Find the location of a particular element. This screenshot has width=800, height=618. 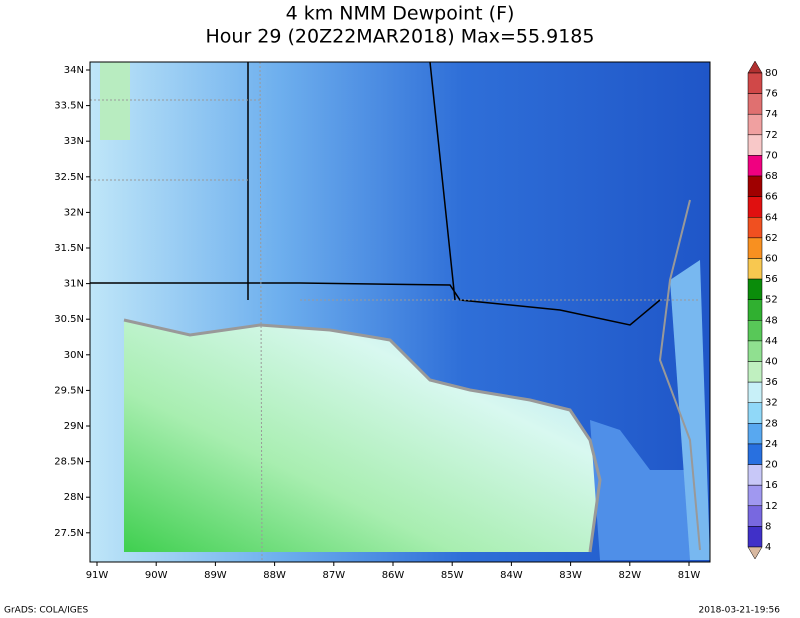

lon-axis: 91W 90W 89W 88W 87W 86W 85W 84W 83W 82W 81W is located at coordinates (393, 571).